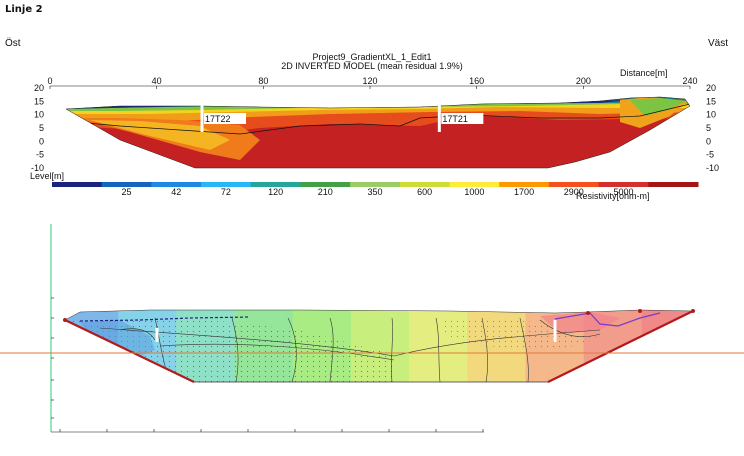 This screenshot has width=744, height=456. I want to click on colorbar-label: 600, so click(424, 192).